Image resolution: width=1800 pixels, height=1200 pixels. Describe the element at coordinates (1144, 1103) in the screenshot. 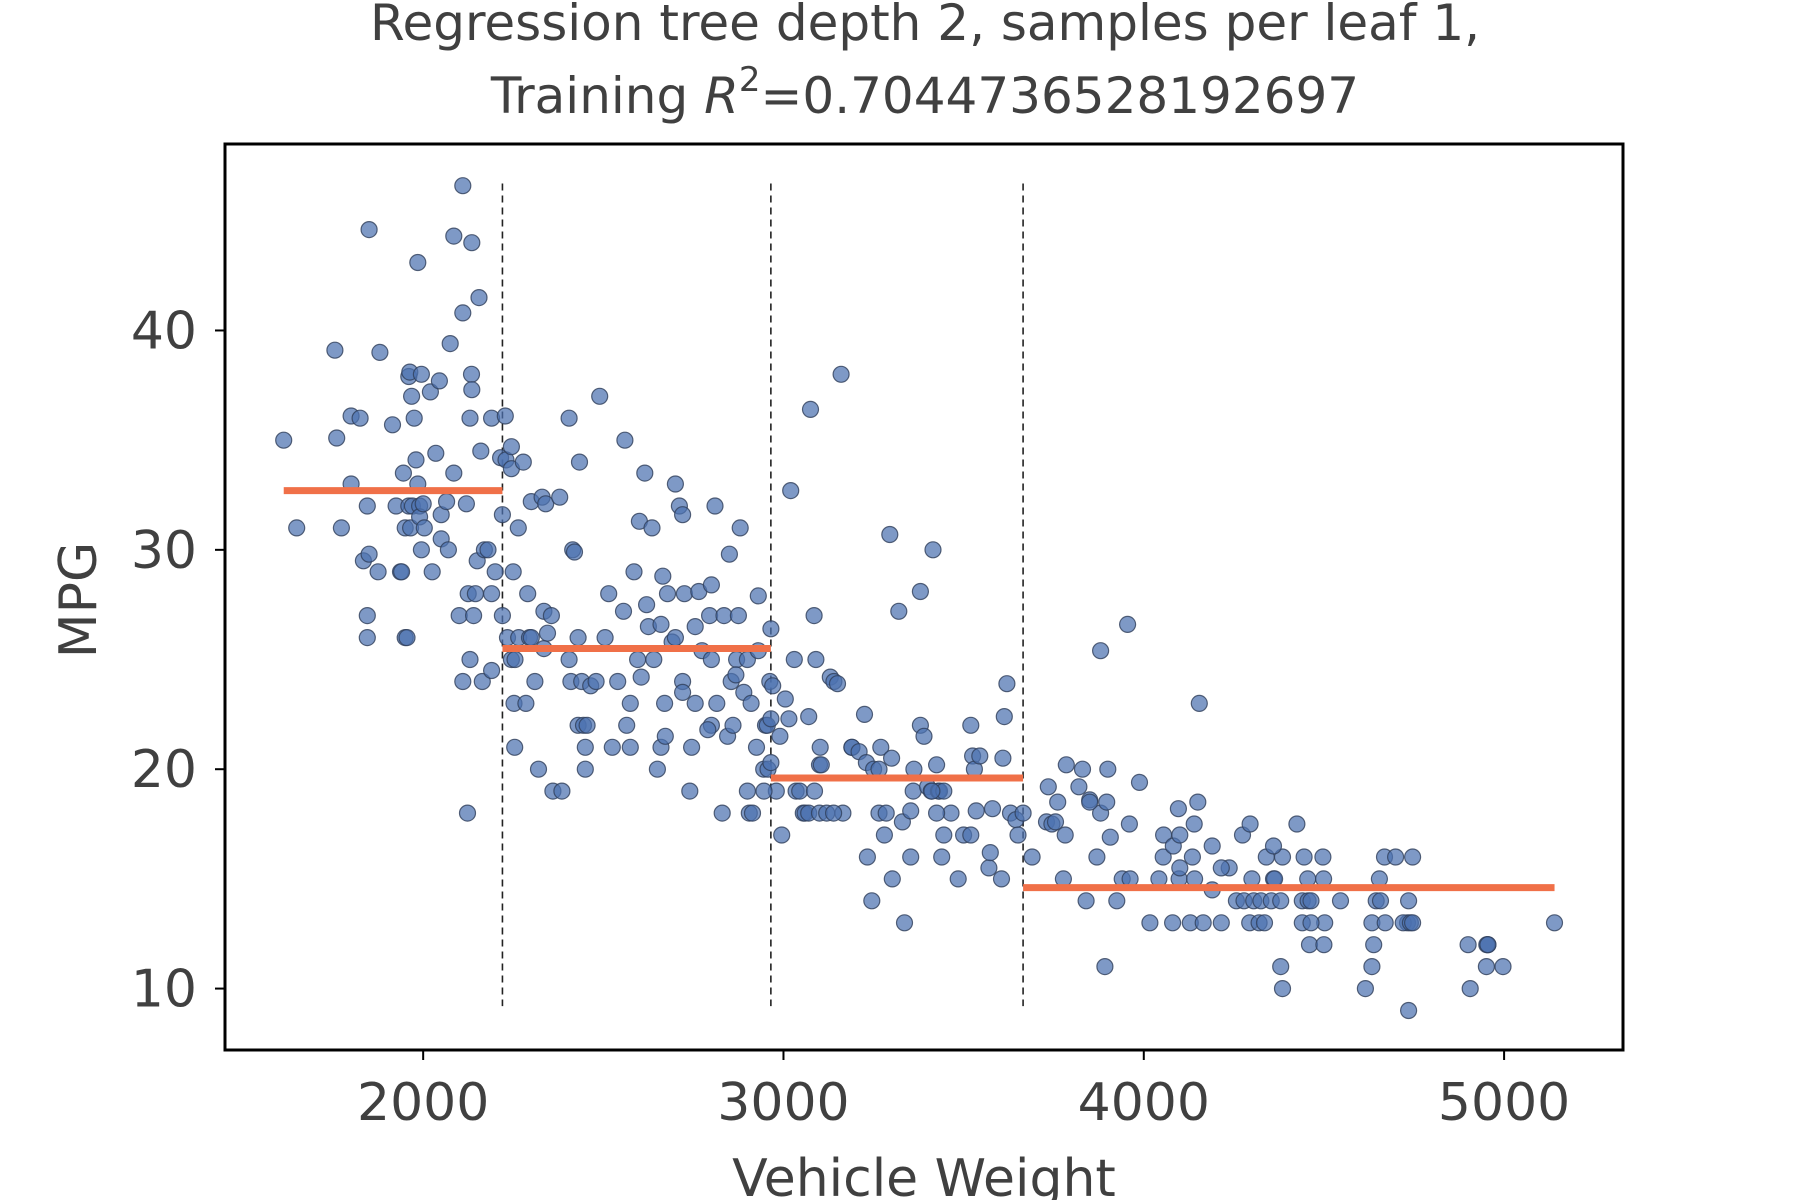

I see `x-tick-label: 4000` at that location.